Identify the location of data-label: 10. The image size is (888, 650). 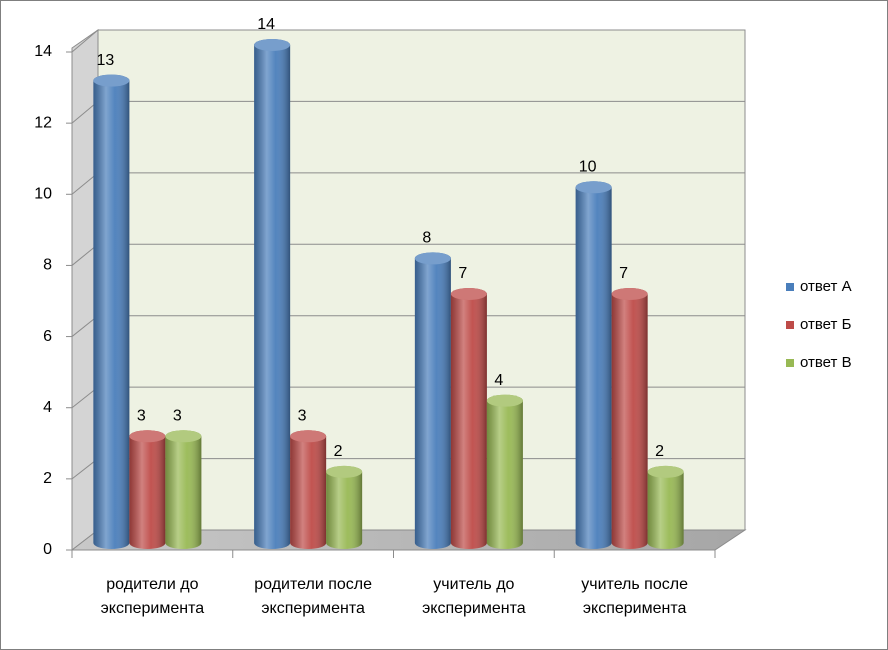
(588, 167).